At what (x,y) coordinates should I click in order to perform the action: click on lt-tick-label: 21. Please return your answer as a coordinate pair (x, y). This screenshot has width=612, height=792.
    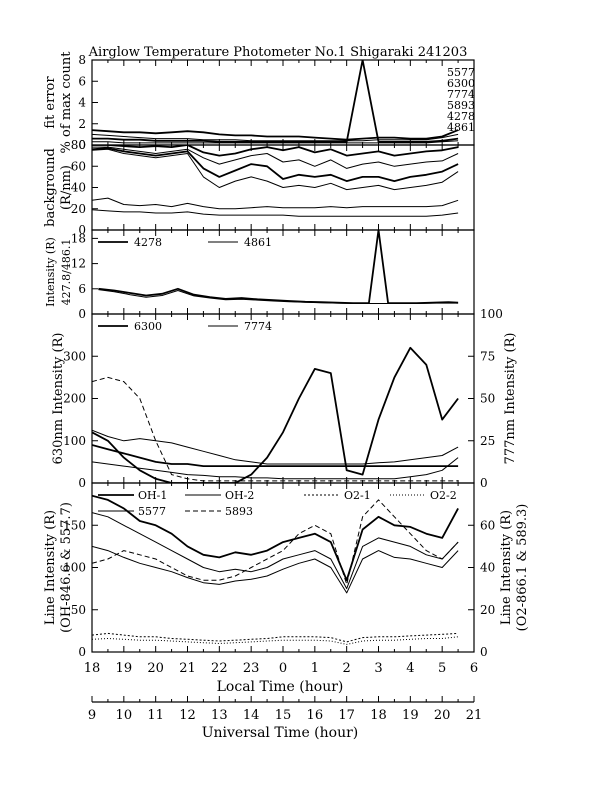
    Looking at the image, I should click on (187, 668).